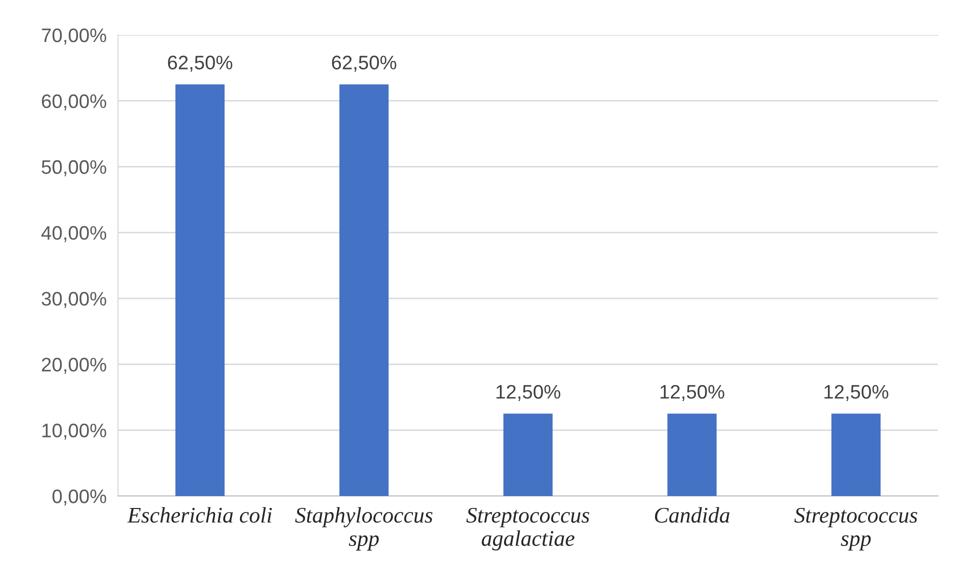 The width and height of the screenshot is (958, 579). Describe the element at coordinates (73, 234) in the screenshot. I see `y-tick-label: 40,00%` at that location.